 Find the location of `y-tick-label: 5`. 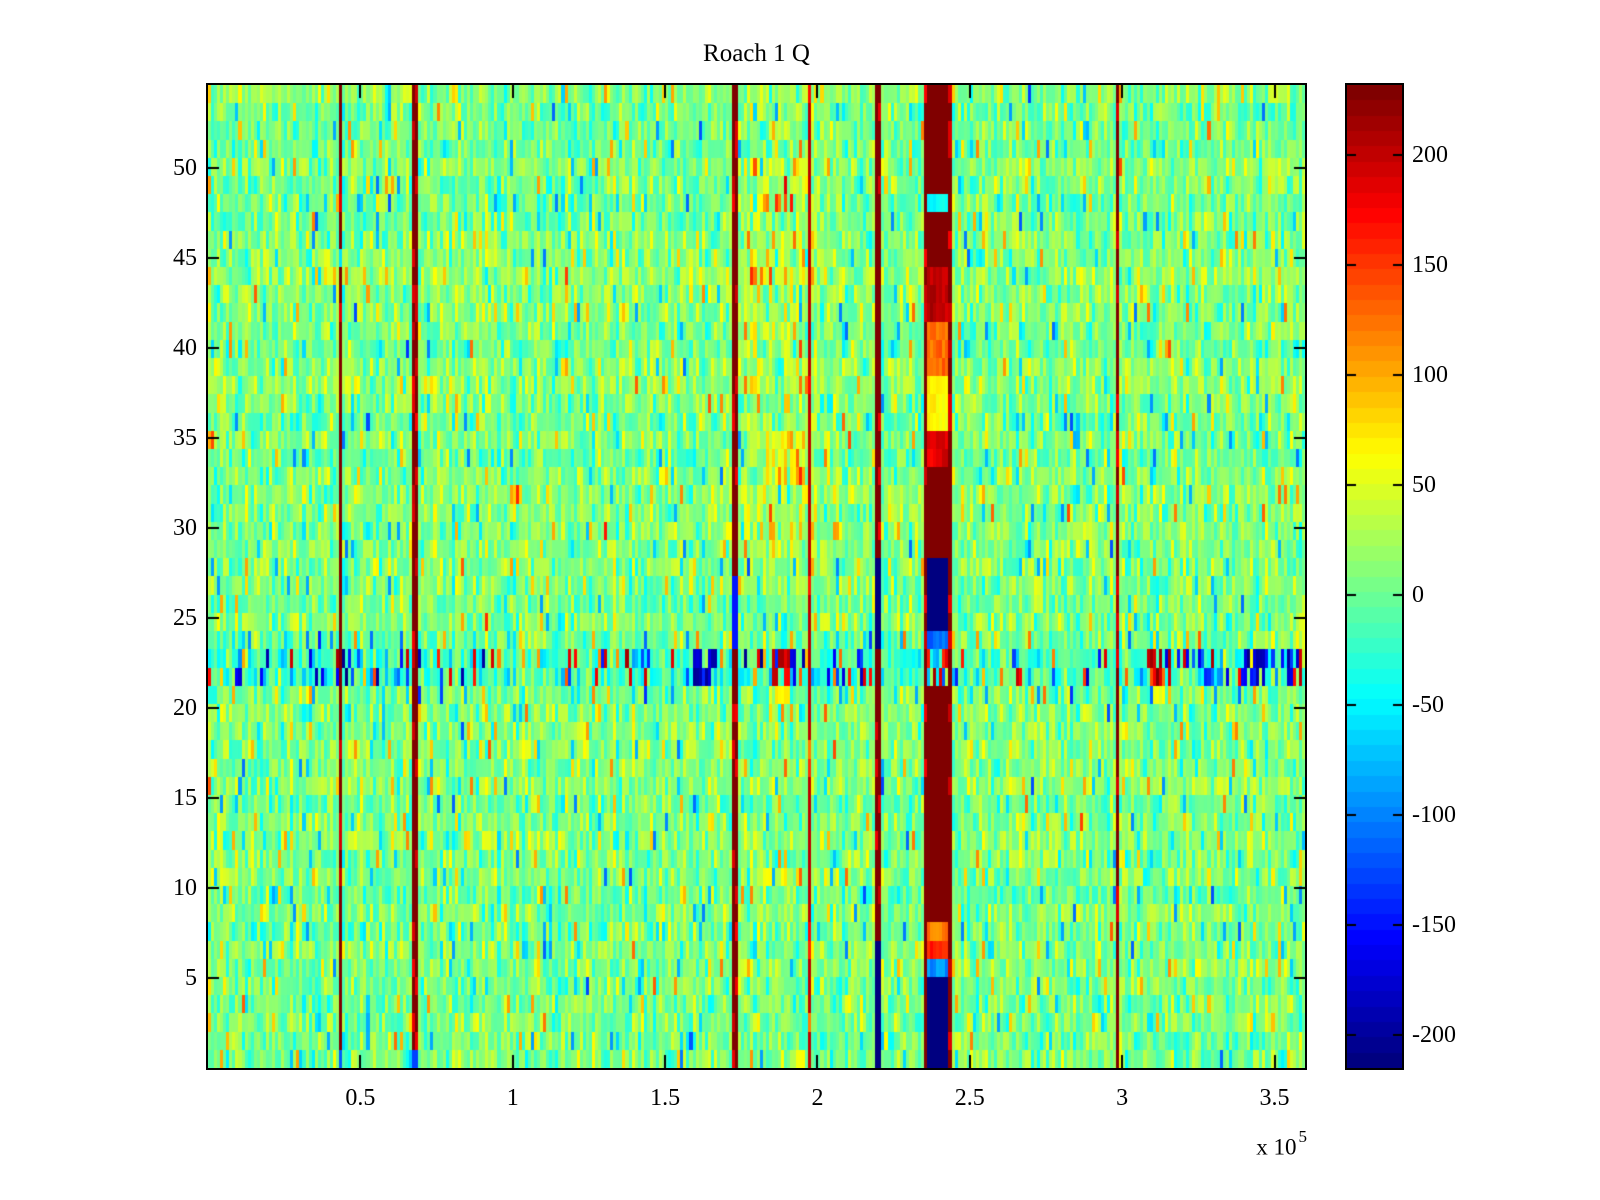

y-tick-label: 5 is located at coordinates (191, 977).